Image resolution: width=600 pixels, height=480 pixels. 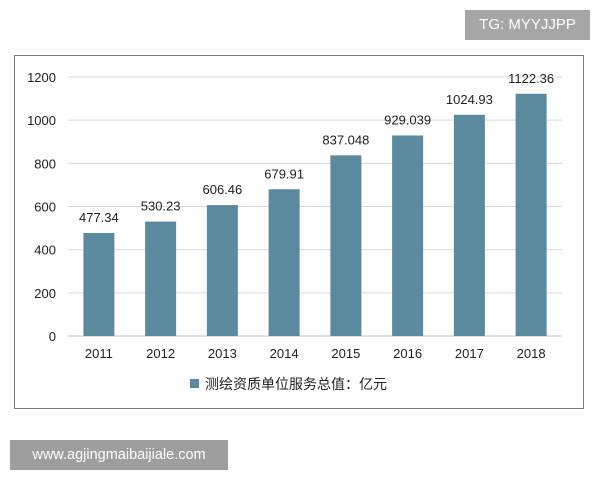 I want to click on legend-label: 测绘资质单位服务总值：亿元, so click(x=296, y=385).